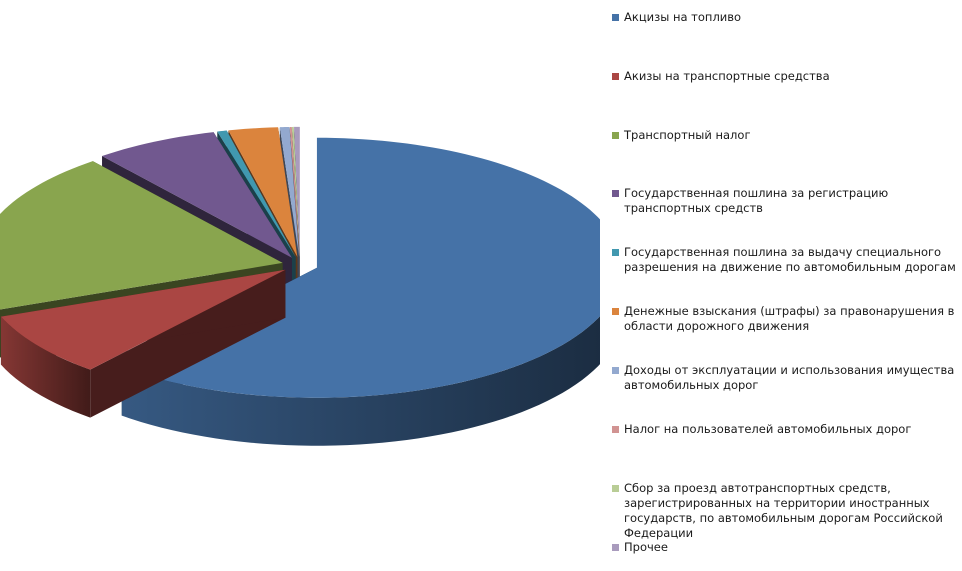 Image resolution: width=962 pixels, height=571 pixels. Describe the element at coordinates (683, 17) in the screenshot. I see `legend-label: Акцизы на топливо` at that location.